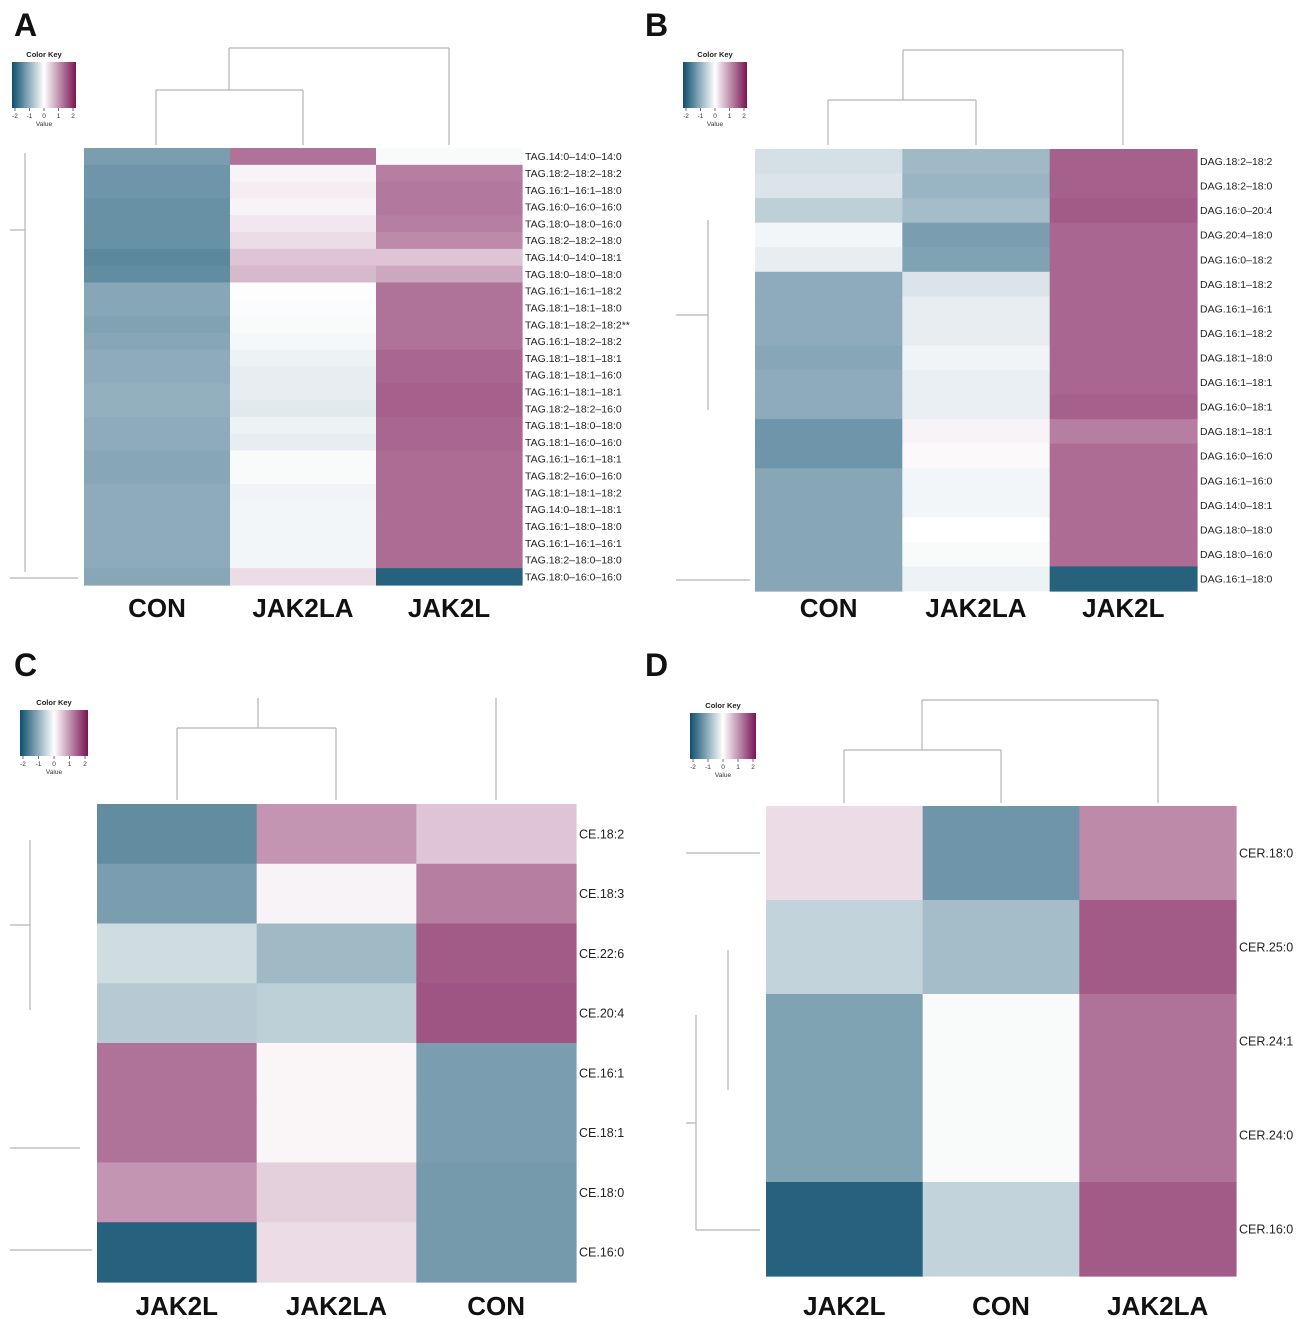  I want to click on row-label: TAG.18:0–18:0–18:0, so click(573, 275).